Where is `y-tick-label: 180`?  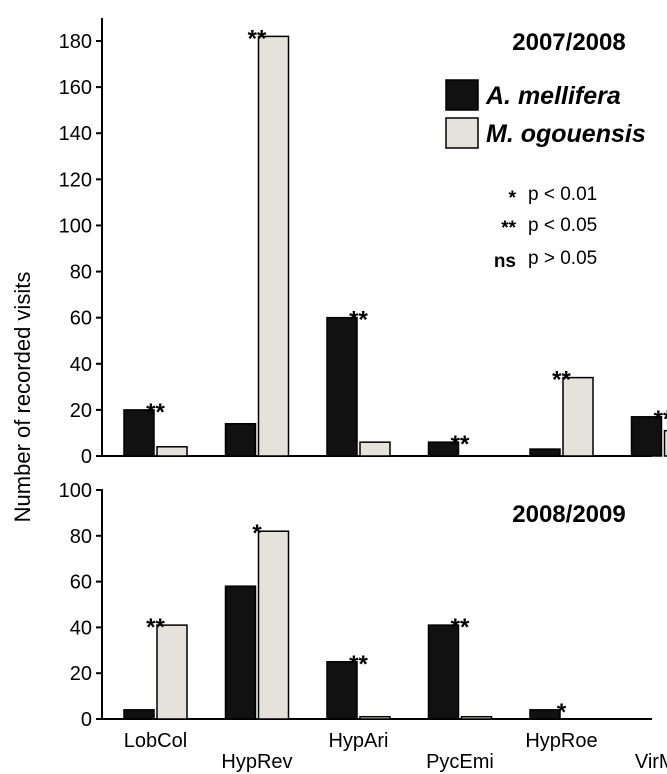 y-tick-label: 180 is located at coordinates (75, 42).